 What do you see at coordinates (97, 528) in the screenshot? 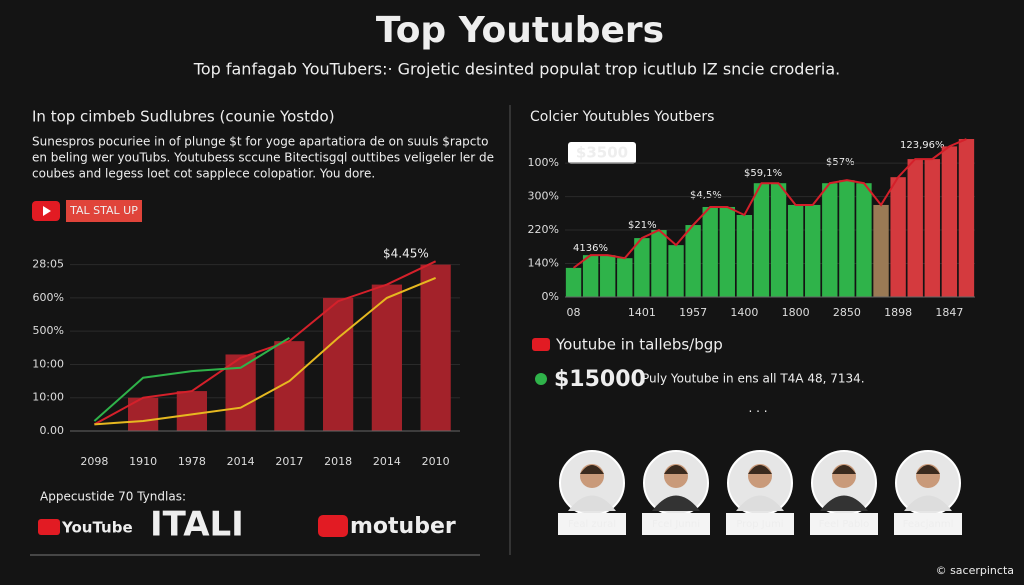
I see `logo: YouTube` at bounding box center [97, 528].